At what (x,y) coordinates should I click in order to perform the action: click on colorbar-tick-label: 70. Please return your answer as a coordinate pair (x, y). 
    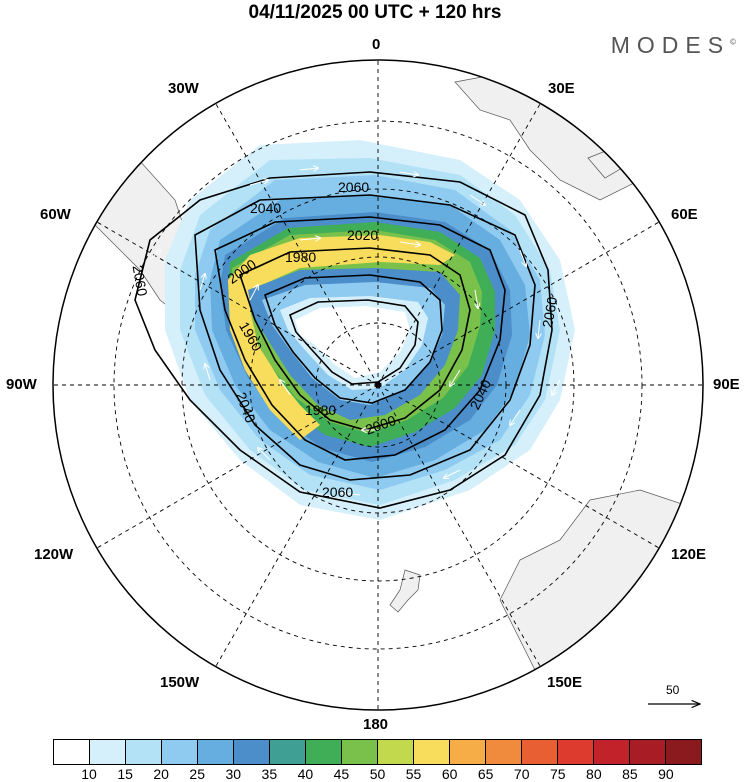
    Looking at the image, I should click on (521, 774).